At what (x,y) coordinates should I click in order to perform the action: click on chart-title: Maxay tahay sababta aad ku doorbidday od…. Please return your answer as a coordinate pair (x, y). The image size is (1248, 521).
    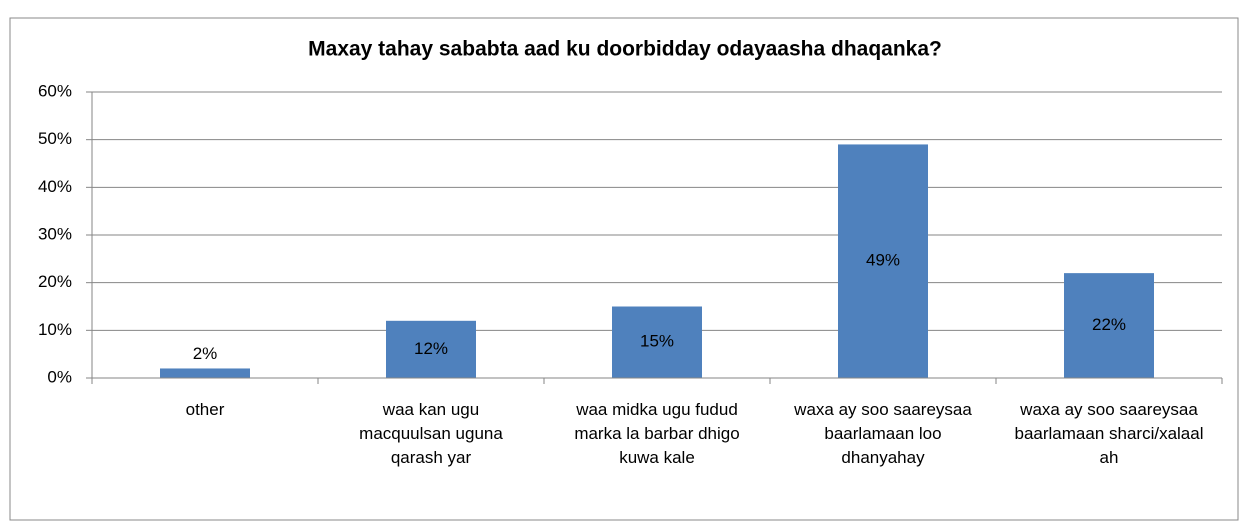
    Looking at the image, I should click on (625, 49).